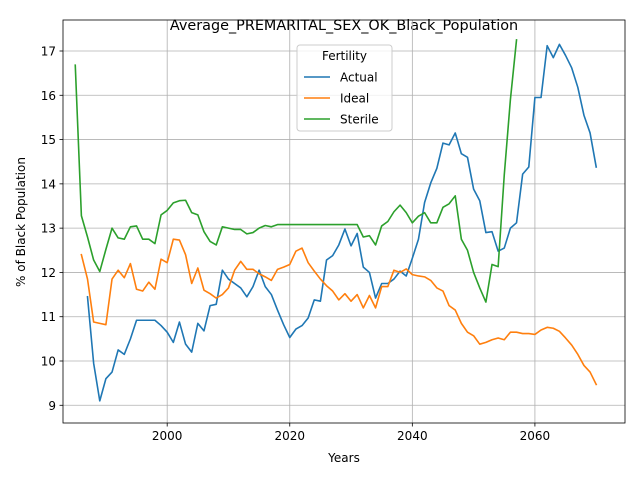  I want to click on x-axis-ticks: 2000 2020 2040 2060, so click(351, 433).